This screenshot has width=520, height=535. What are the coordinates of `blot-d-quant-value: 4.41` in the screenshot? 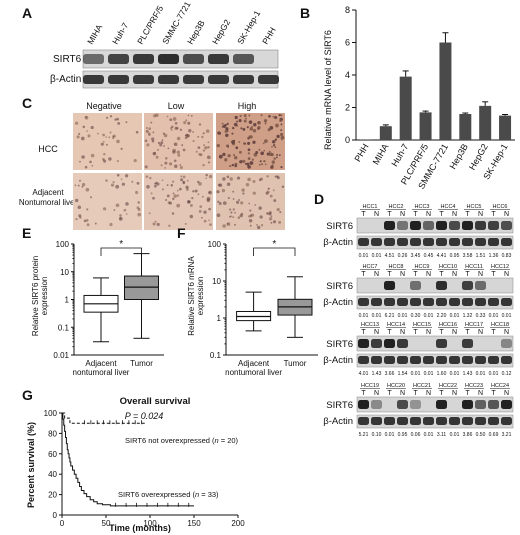 It's located at (442, 256).